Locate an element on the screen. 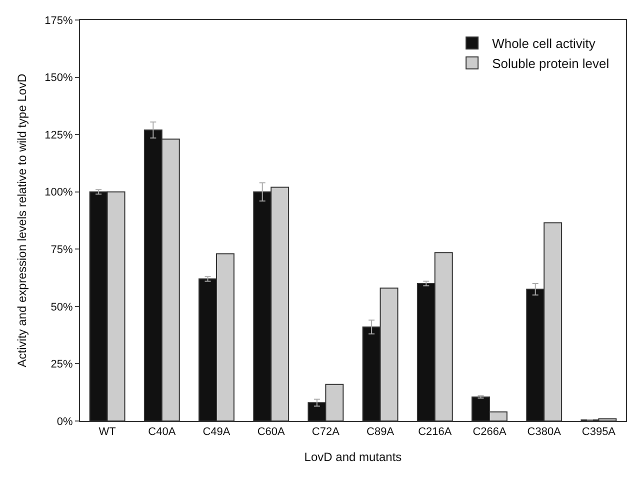 Image resolution: width=636 pixels, height=491 pixels. y-tick-label: 25% is located at coordinates (62, 364).